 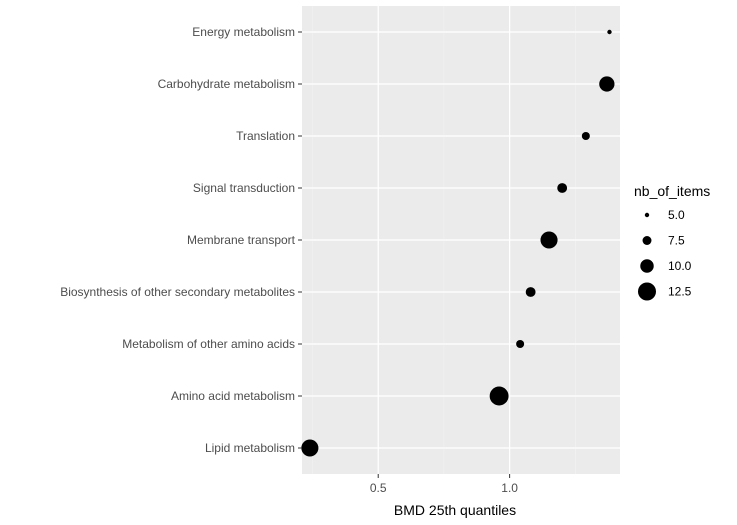 I want to click on size-legend: nb_of_items 5.0 7.5 10.0 12.5, so click(x=672, y=242).